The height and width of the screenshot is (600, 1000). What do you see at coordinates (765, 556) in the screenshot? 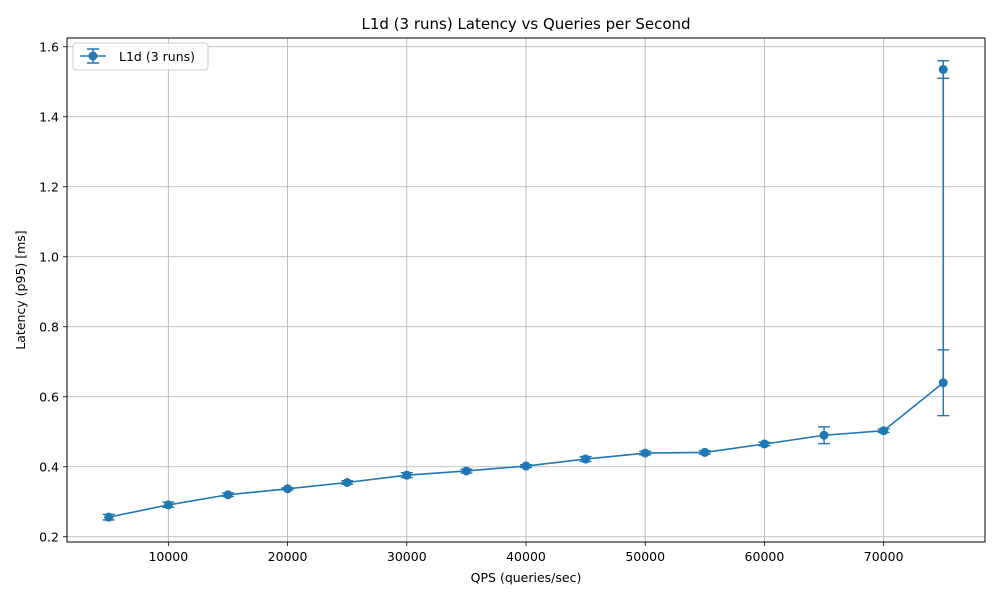
I see `x-tick-label: 60000` at bounding box center [765, 556].